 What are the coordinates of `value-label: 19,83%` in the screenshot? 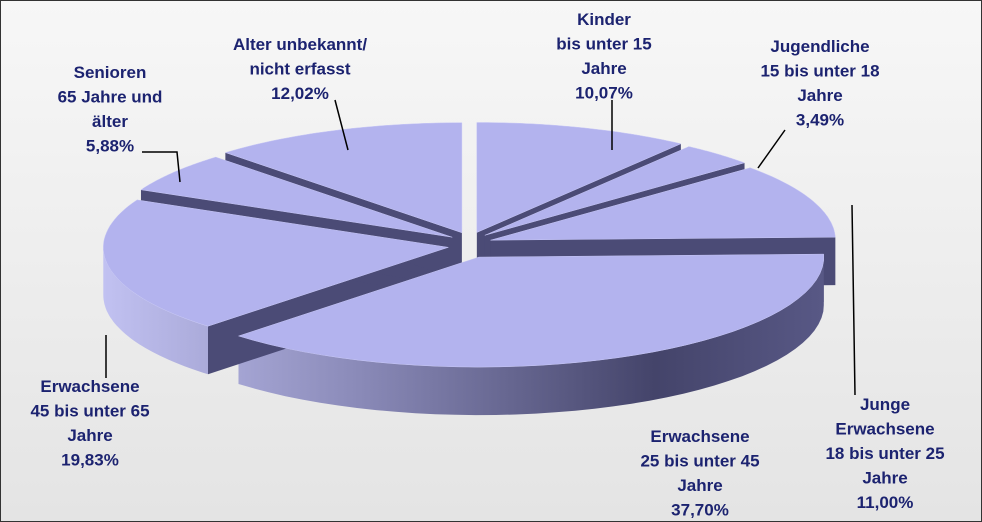 It's located at (90, 460).